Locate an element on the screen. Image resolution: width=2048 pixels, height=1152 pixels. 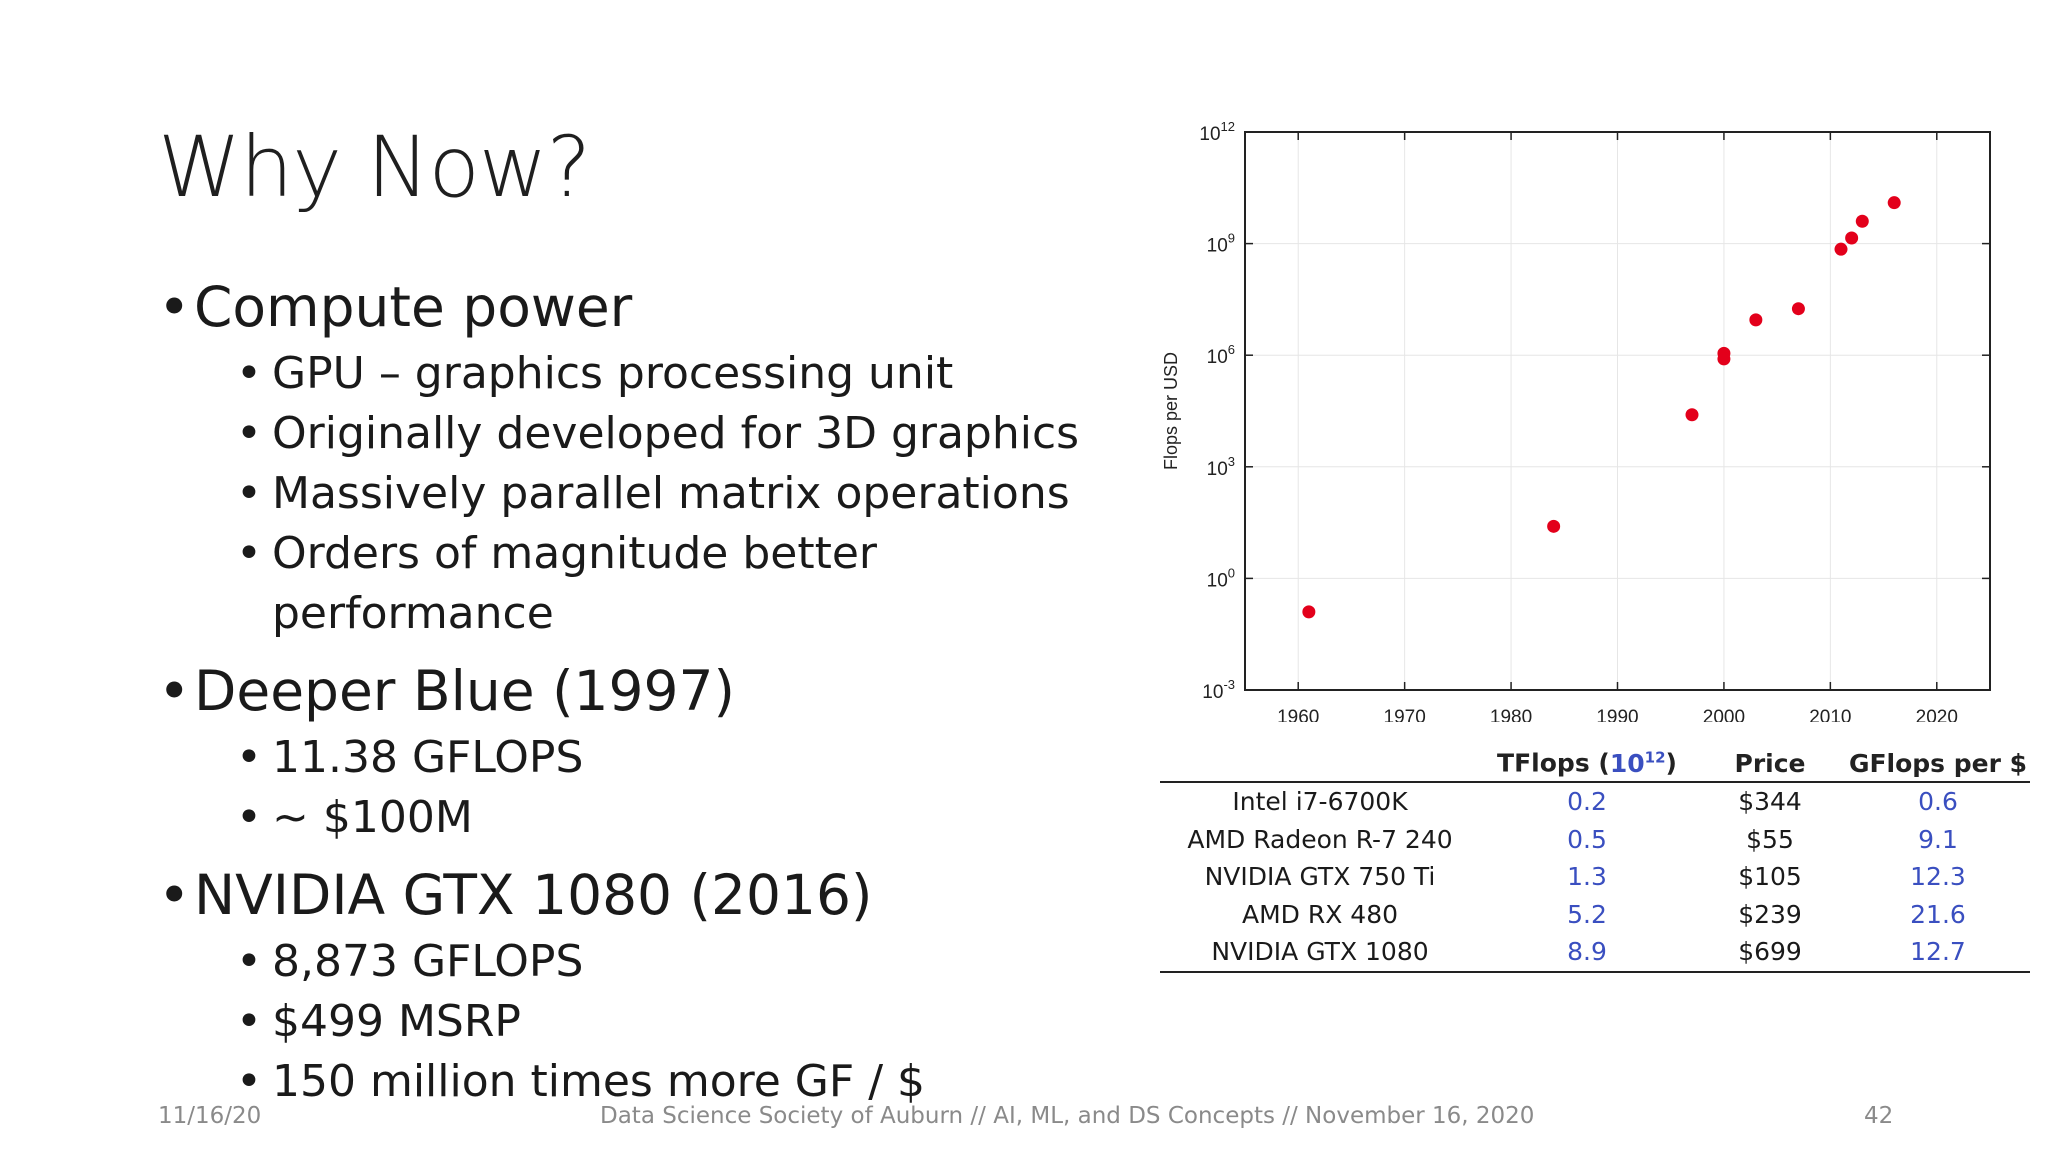
sub-bullet-text: 150 million times more GF / $ is located at coordinates (598, 1081).